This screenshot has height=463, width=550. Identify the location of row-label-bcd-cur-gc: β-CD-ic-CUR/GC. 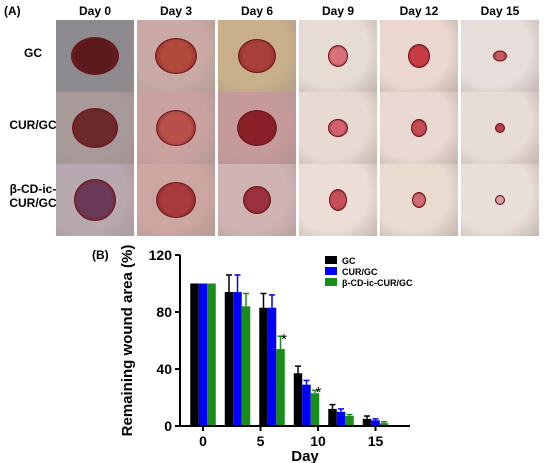
(33, 196).